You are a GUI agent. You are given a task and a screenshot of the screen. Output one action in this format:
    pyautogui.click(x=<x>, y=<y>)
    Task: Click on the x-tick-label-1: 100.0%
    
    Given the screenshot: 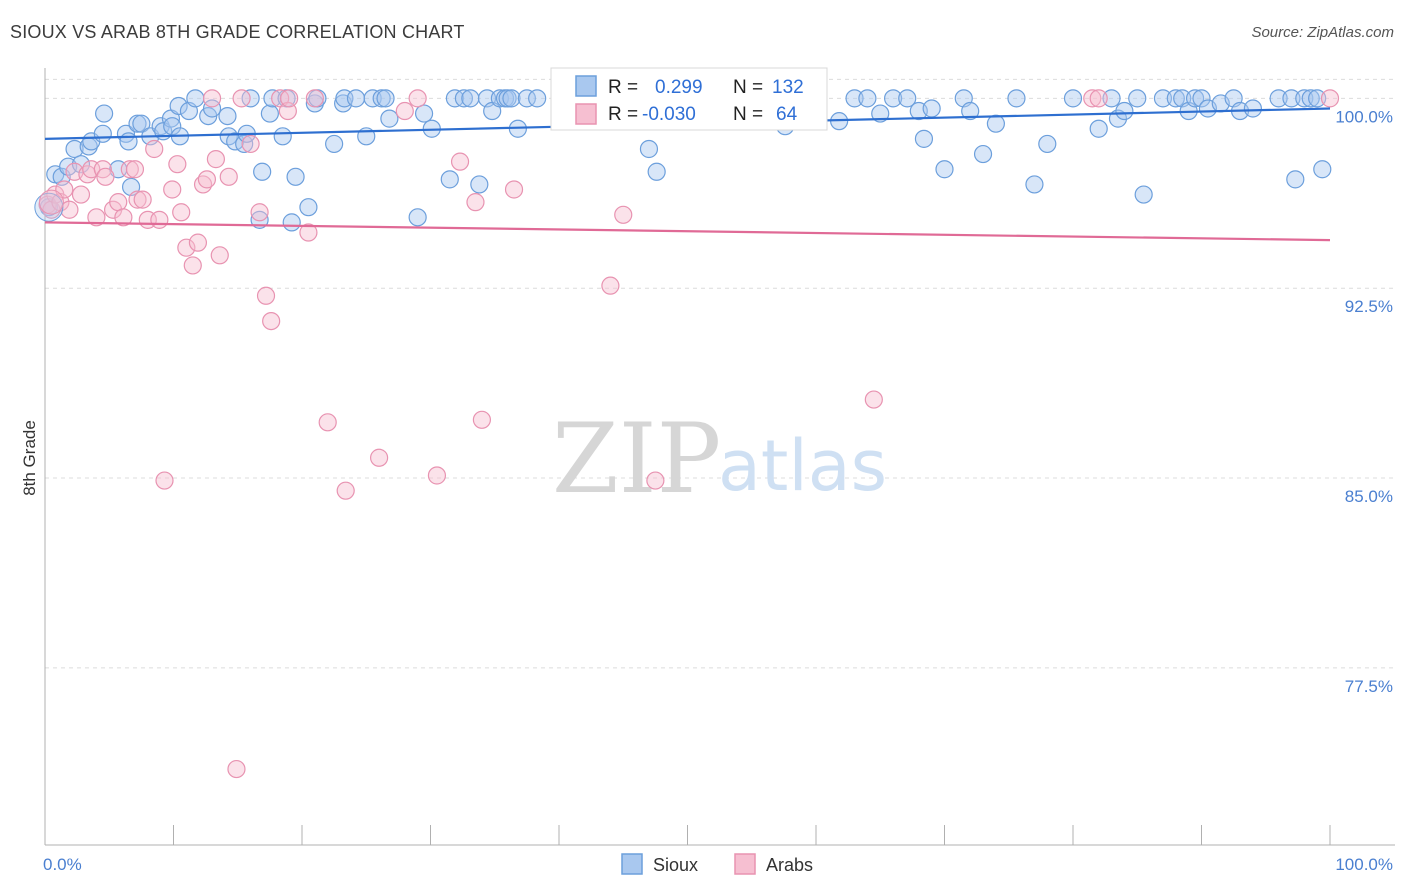 What is the action you would take?
    pyautogui.click(x=1364, y=864)
    